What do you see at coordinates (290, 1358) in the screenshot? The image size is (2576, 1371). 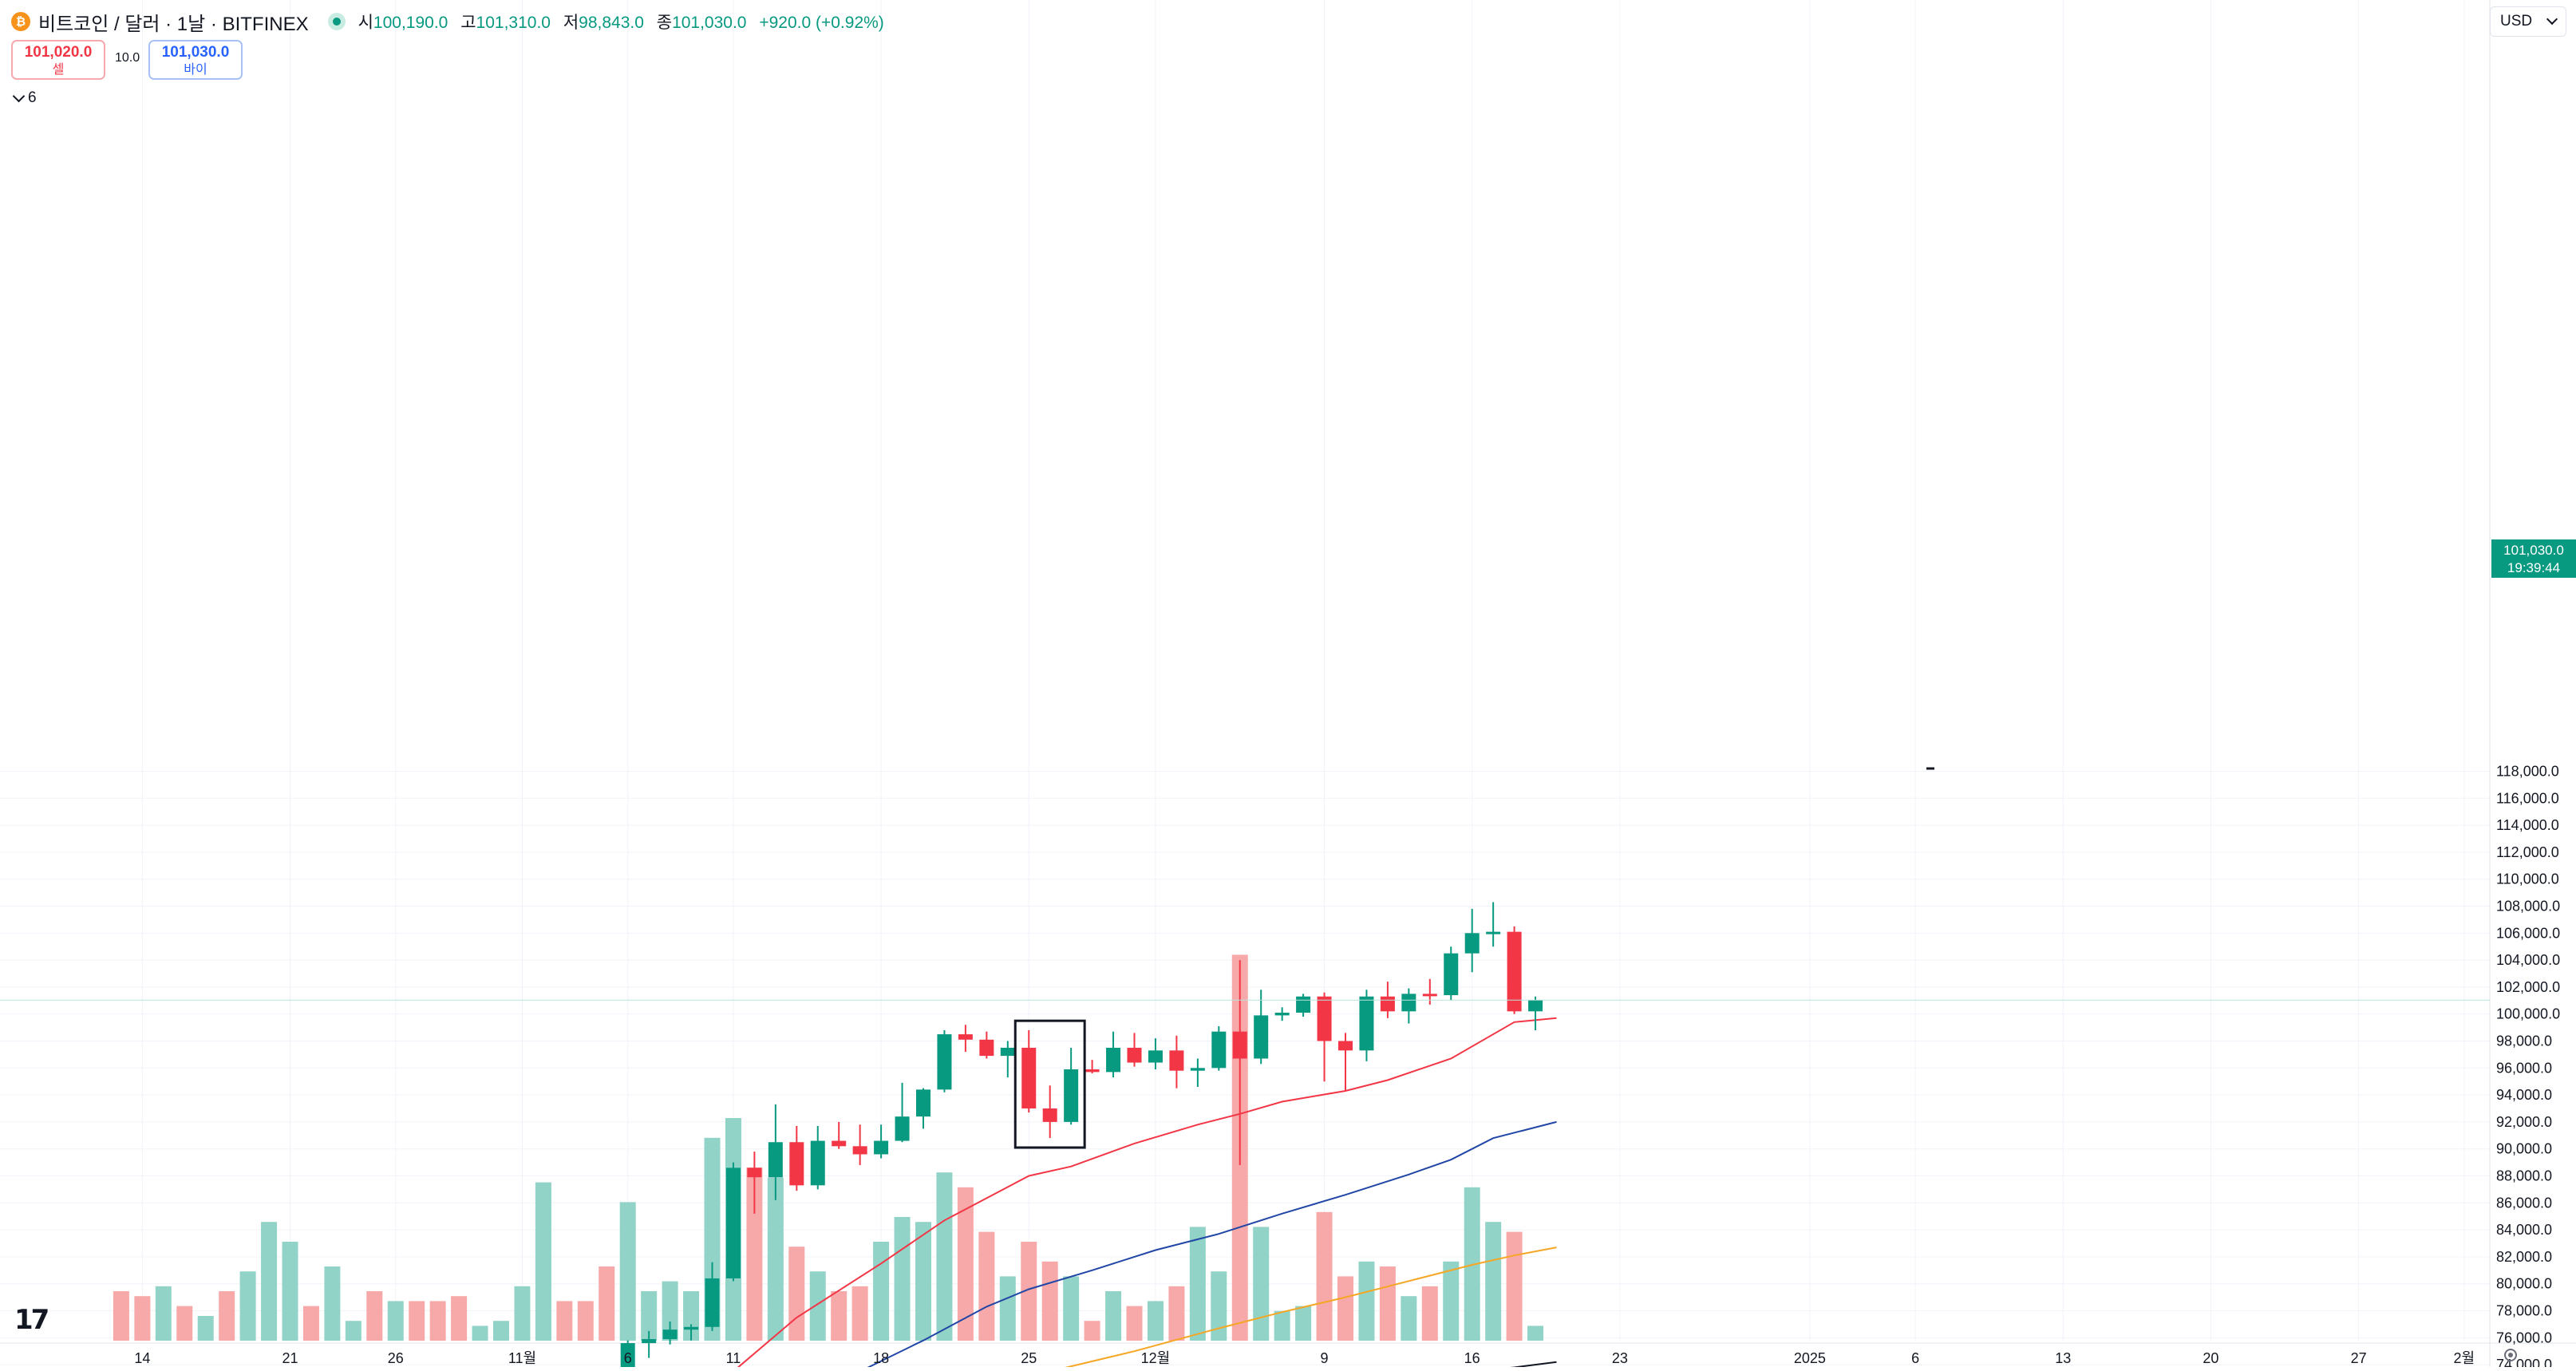 I see `time-tick-label: 21` at bounding box center [290, 1358].